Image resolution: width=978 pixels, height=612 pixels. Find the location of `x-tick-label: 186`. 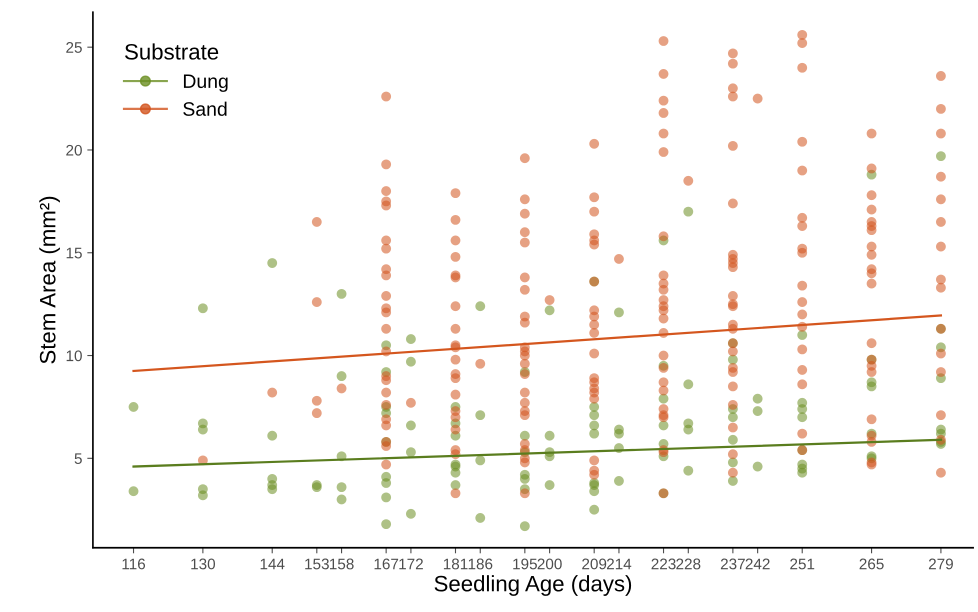

x-tick-label: 186 is located at coordinates (480, 564).